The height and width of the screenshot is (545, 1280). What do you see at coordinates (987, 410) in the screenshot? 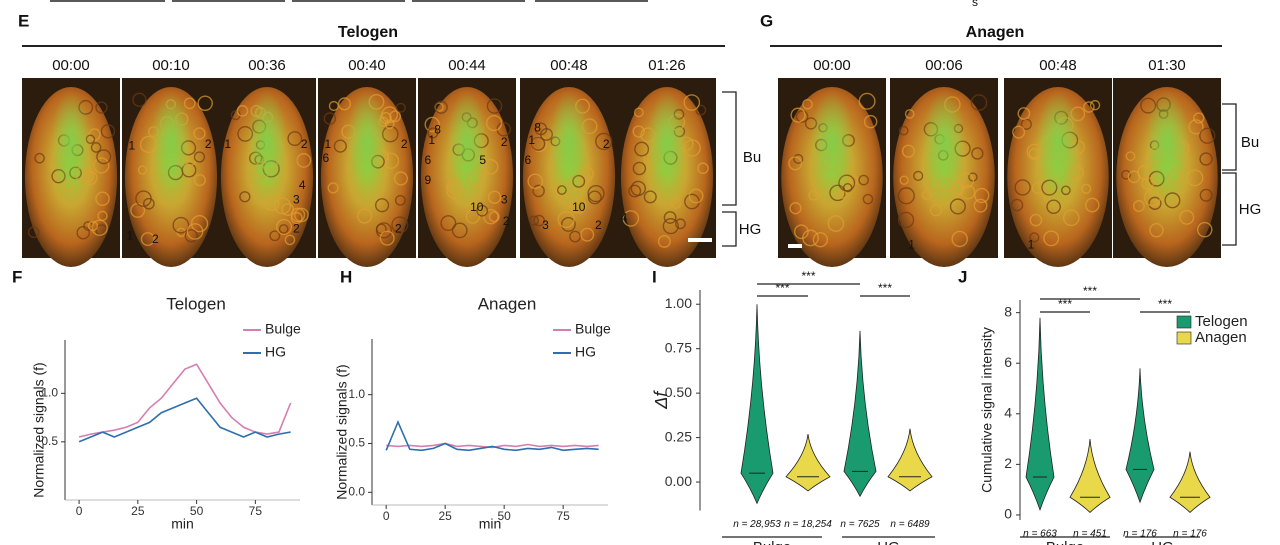
I see `y-axis-label: Cumulative signal intensity` at bounding box center [987, 410].